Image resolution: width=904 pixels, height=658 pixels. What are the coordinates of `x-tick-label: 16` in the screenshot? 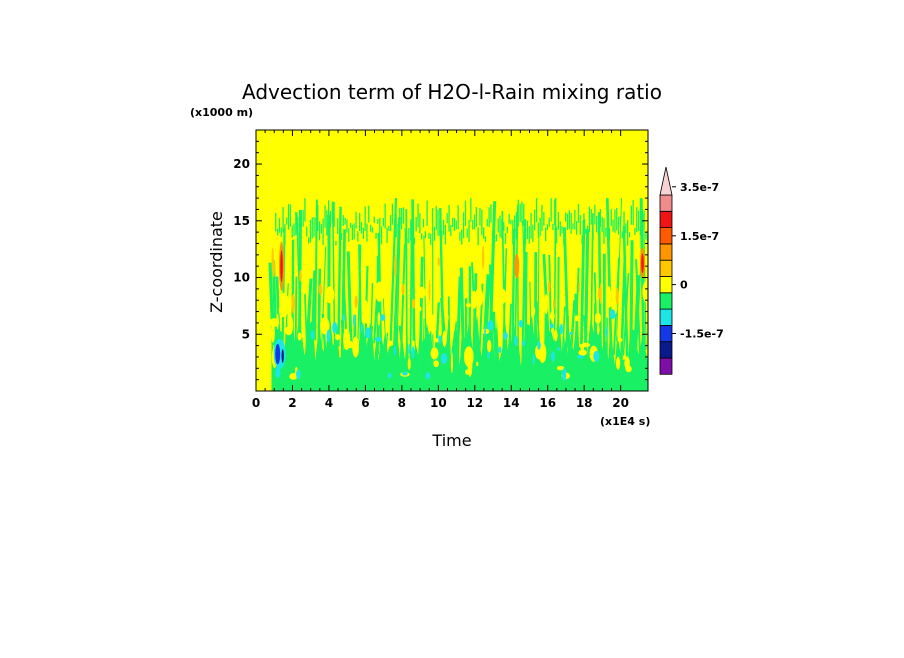 It's located at (547, 403).